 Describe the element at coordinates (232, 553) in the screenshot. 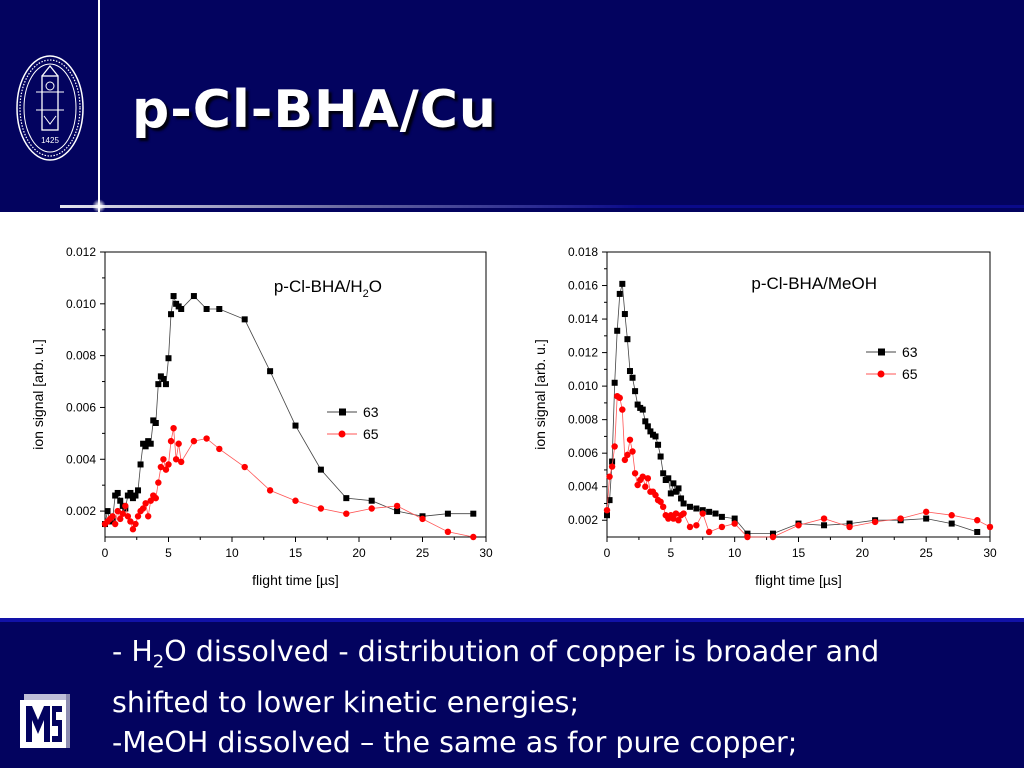

I see `x-tick-label: 10` at that location.